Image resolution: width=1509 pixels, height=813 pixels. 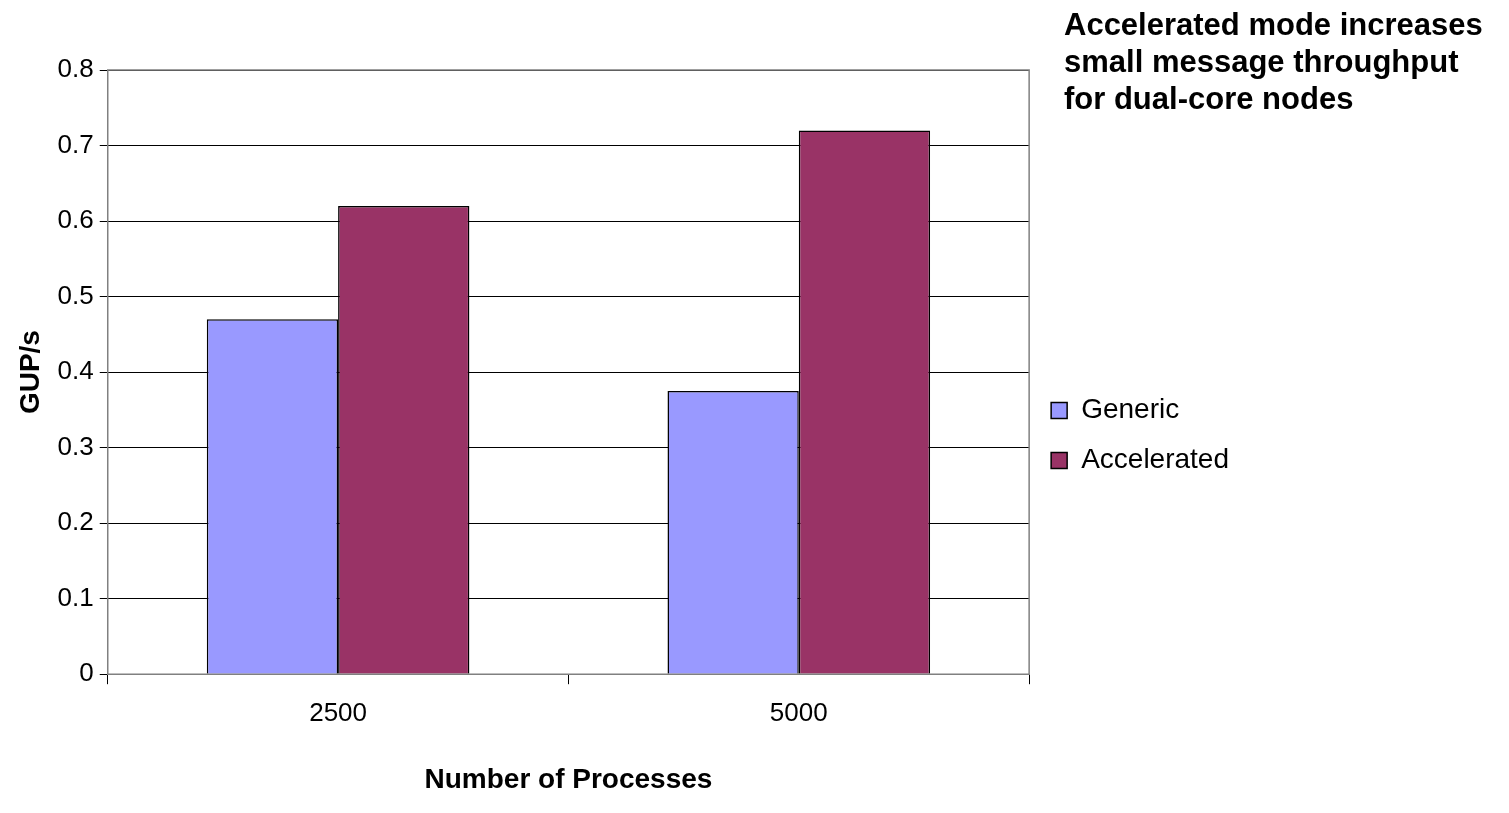 I want to click on y-tick-label: 0.5, so click(x=75, y=294).